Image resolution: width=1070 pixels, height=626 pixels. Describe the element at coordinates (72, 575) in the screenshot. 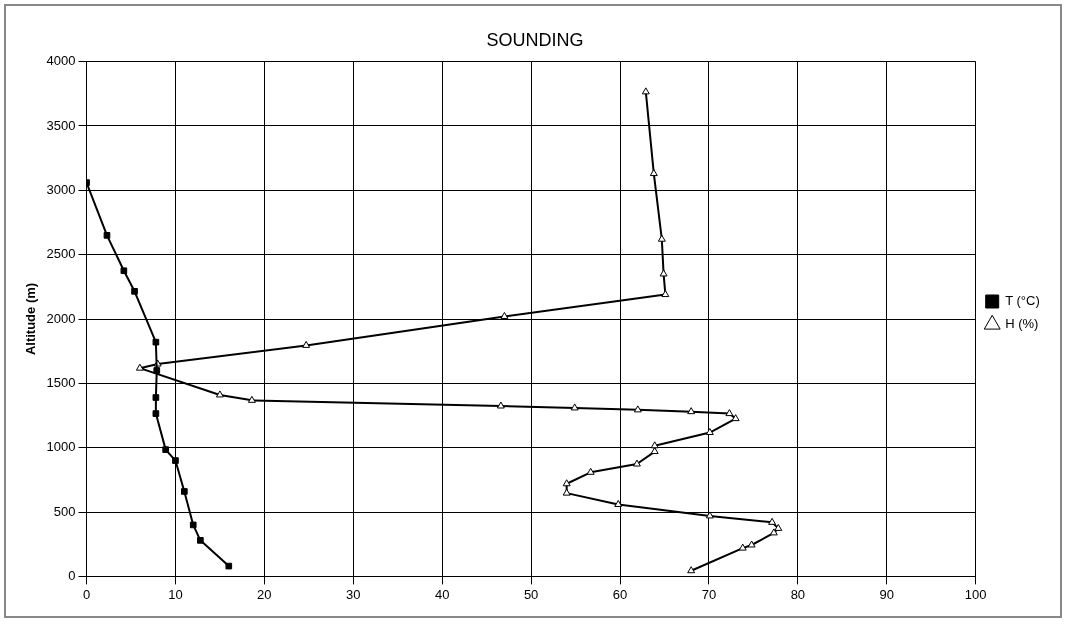

I see `y-tick-label: 0` at that location.